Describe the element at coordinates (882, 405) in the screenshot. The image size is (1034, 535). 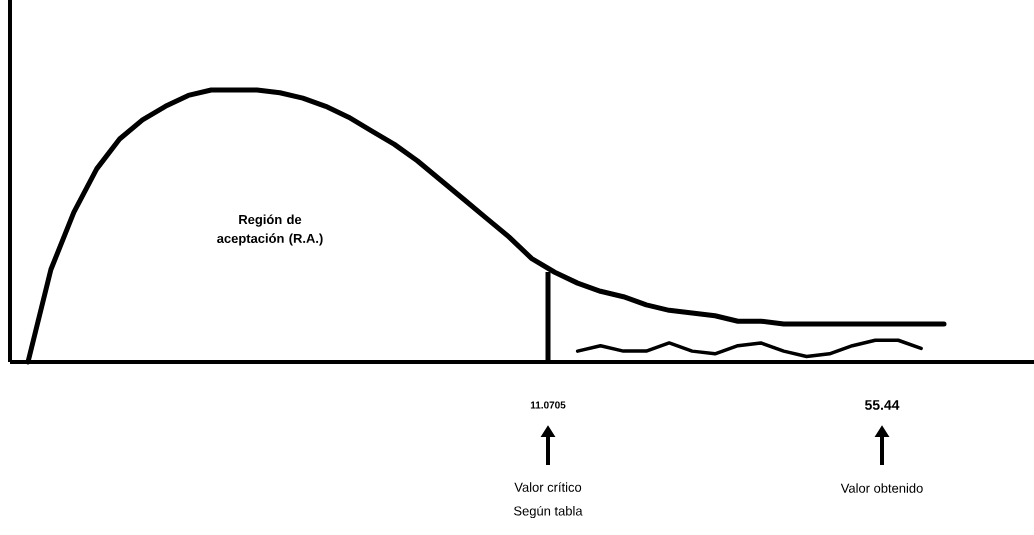
I see `text: 55.44` at that location.